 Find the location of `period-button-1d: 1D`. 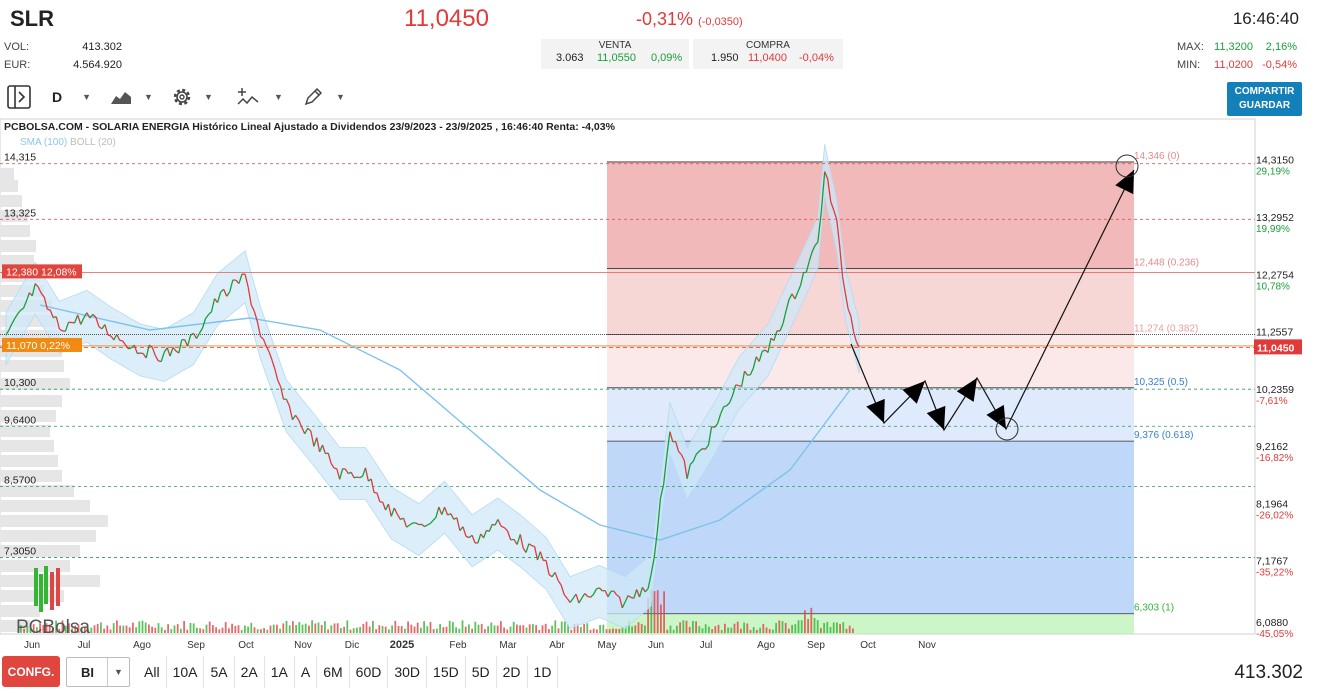

period-button-1d: 1D is located at coordinates (543, 672).